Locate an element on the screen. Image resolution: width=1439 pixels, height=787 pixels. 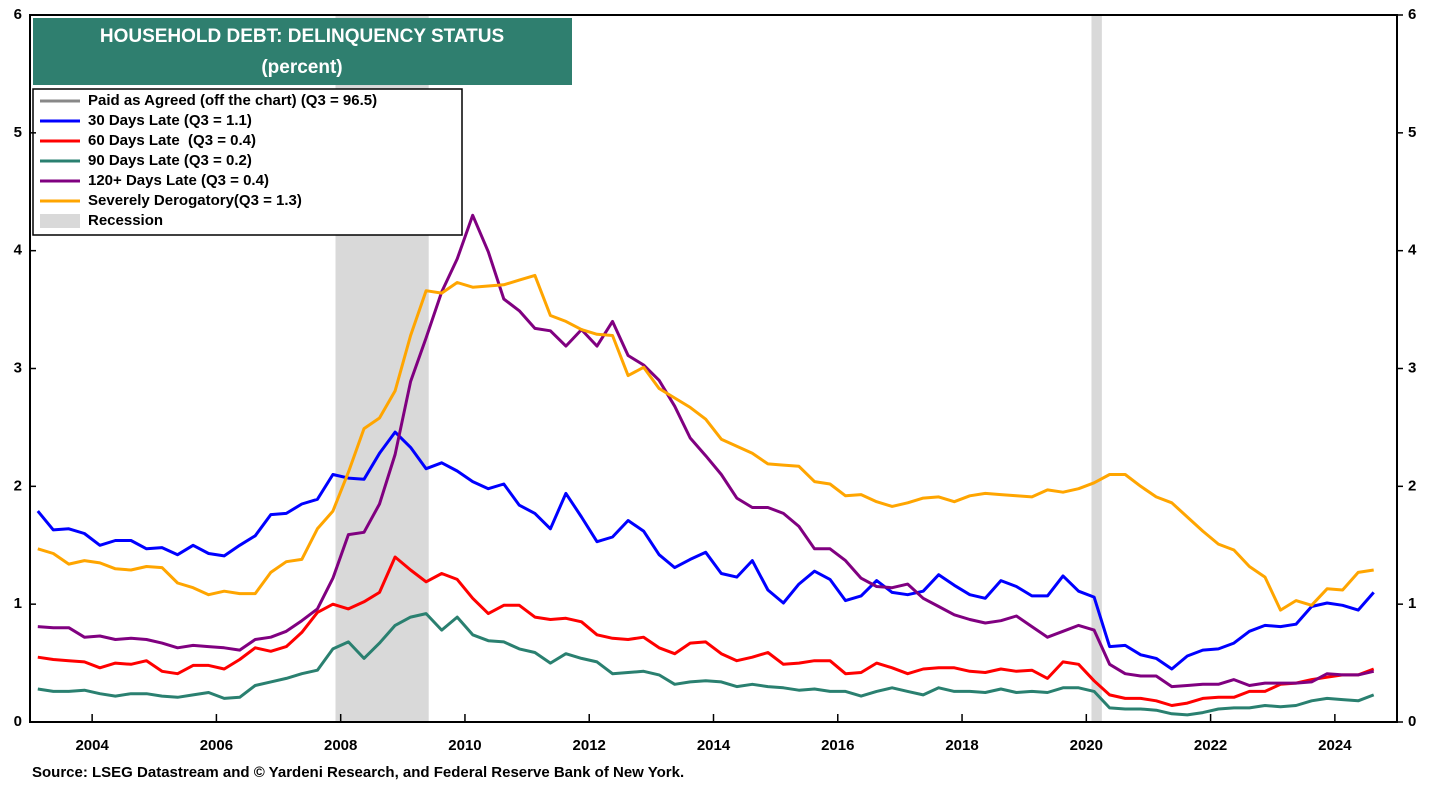
x-tick-label: 2018 is located at coordinates (961, 745).